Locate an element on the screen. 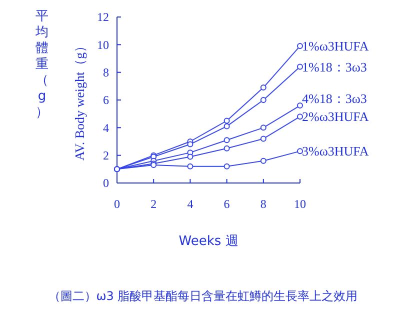 This screenshot has width=406, height=320. y-tick-label: 0 is located at coordinates (106, 183).